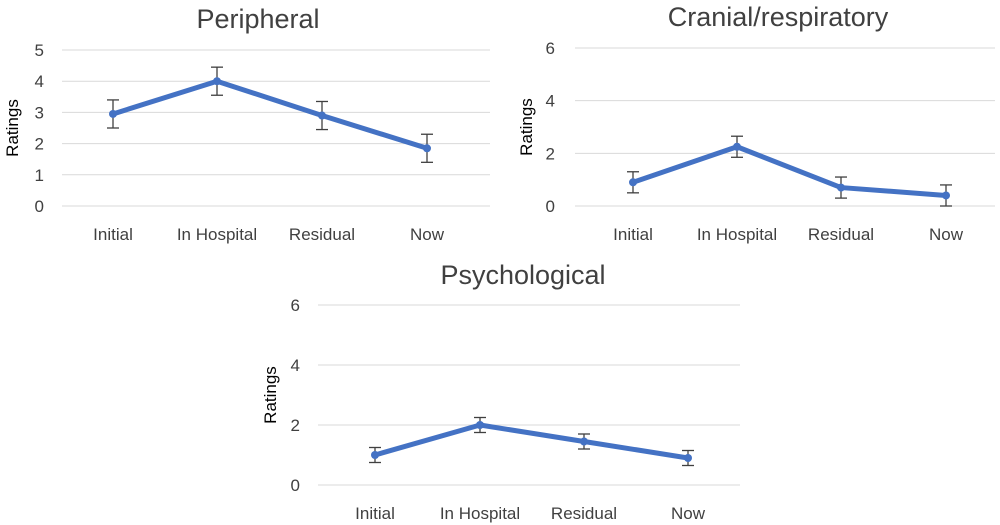 This screenshot has height=525, width=1000. Describe the element at coordinates (522, 275) in the screenshot. I see `chart-title: Psychological` at that location.